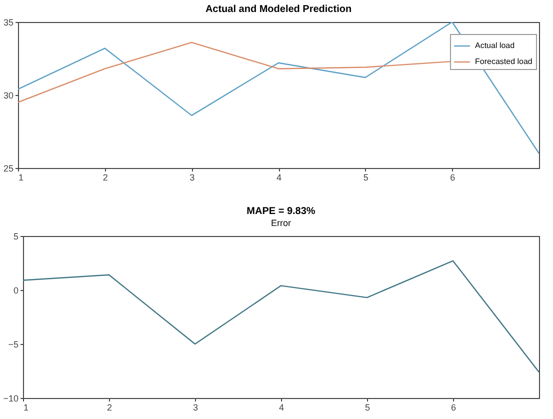  I want to click on chart-subtitle: Error, so click(281, 223).